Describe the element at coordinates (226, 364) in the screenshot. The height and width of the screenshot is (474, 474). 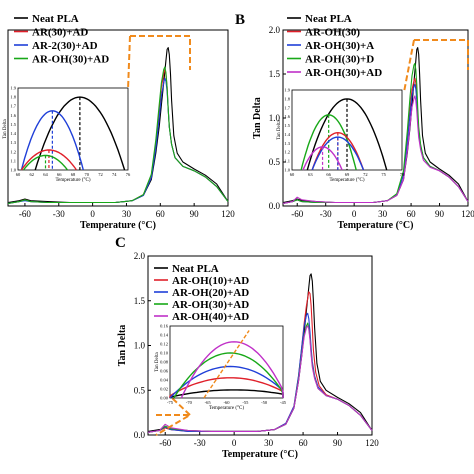
I see `inset-trend-line` at that location.